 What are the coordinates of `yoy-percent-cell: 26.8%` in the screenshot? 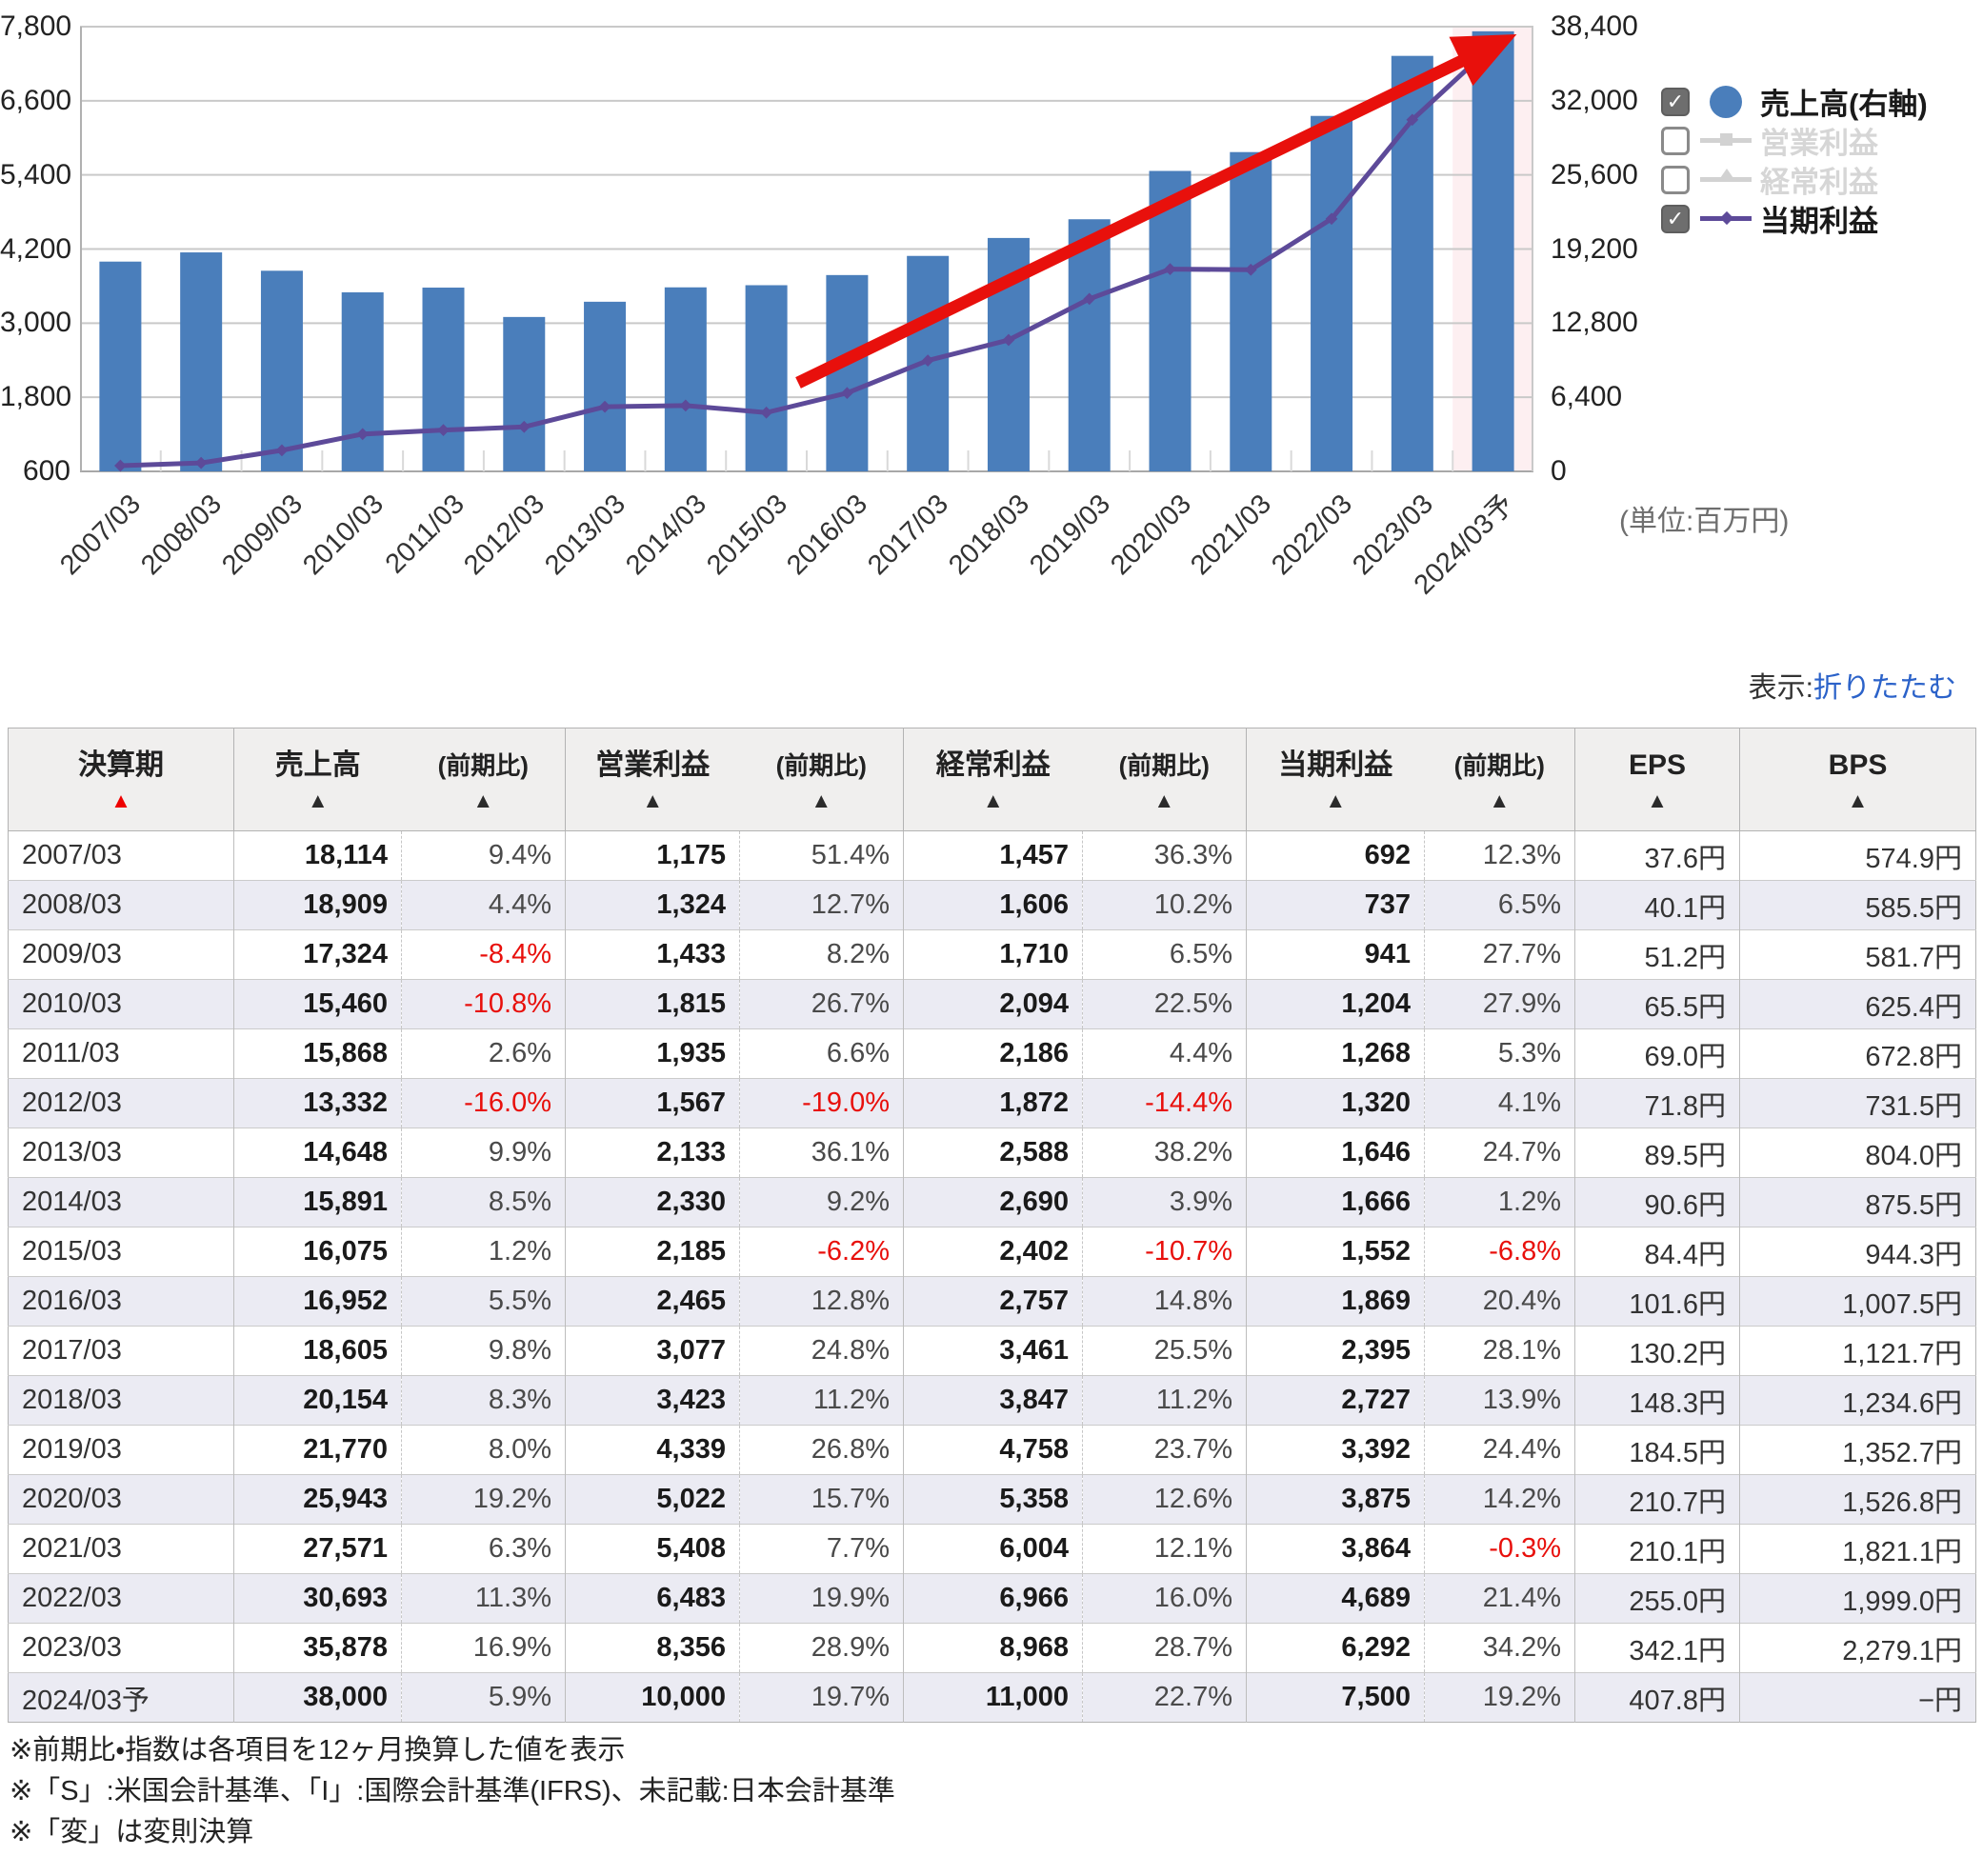 It's located at (821, 1450).